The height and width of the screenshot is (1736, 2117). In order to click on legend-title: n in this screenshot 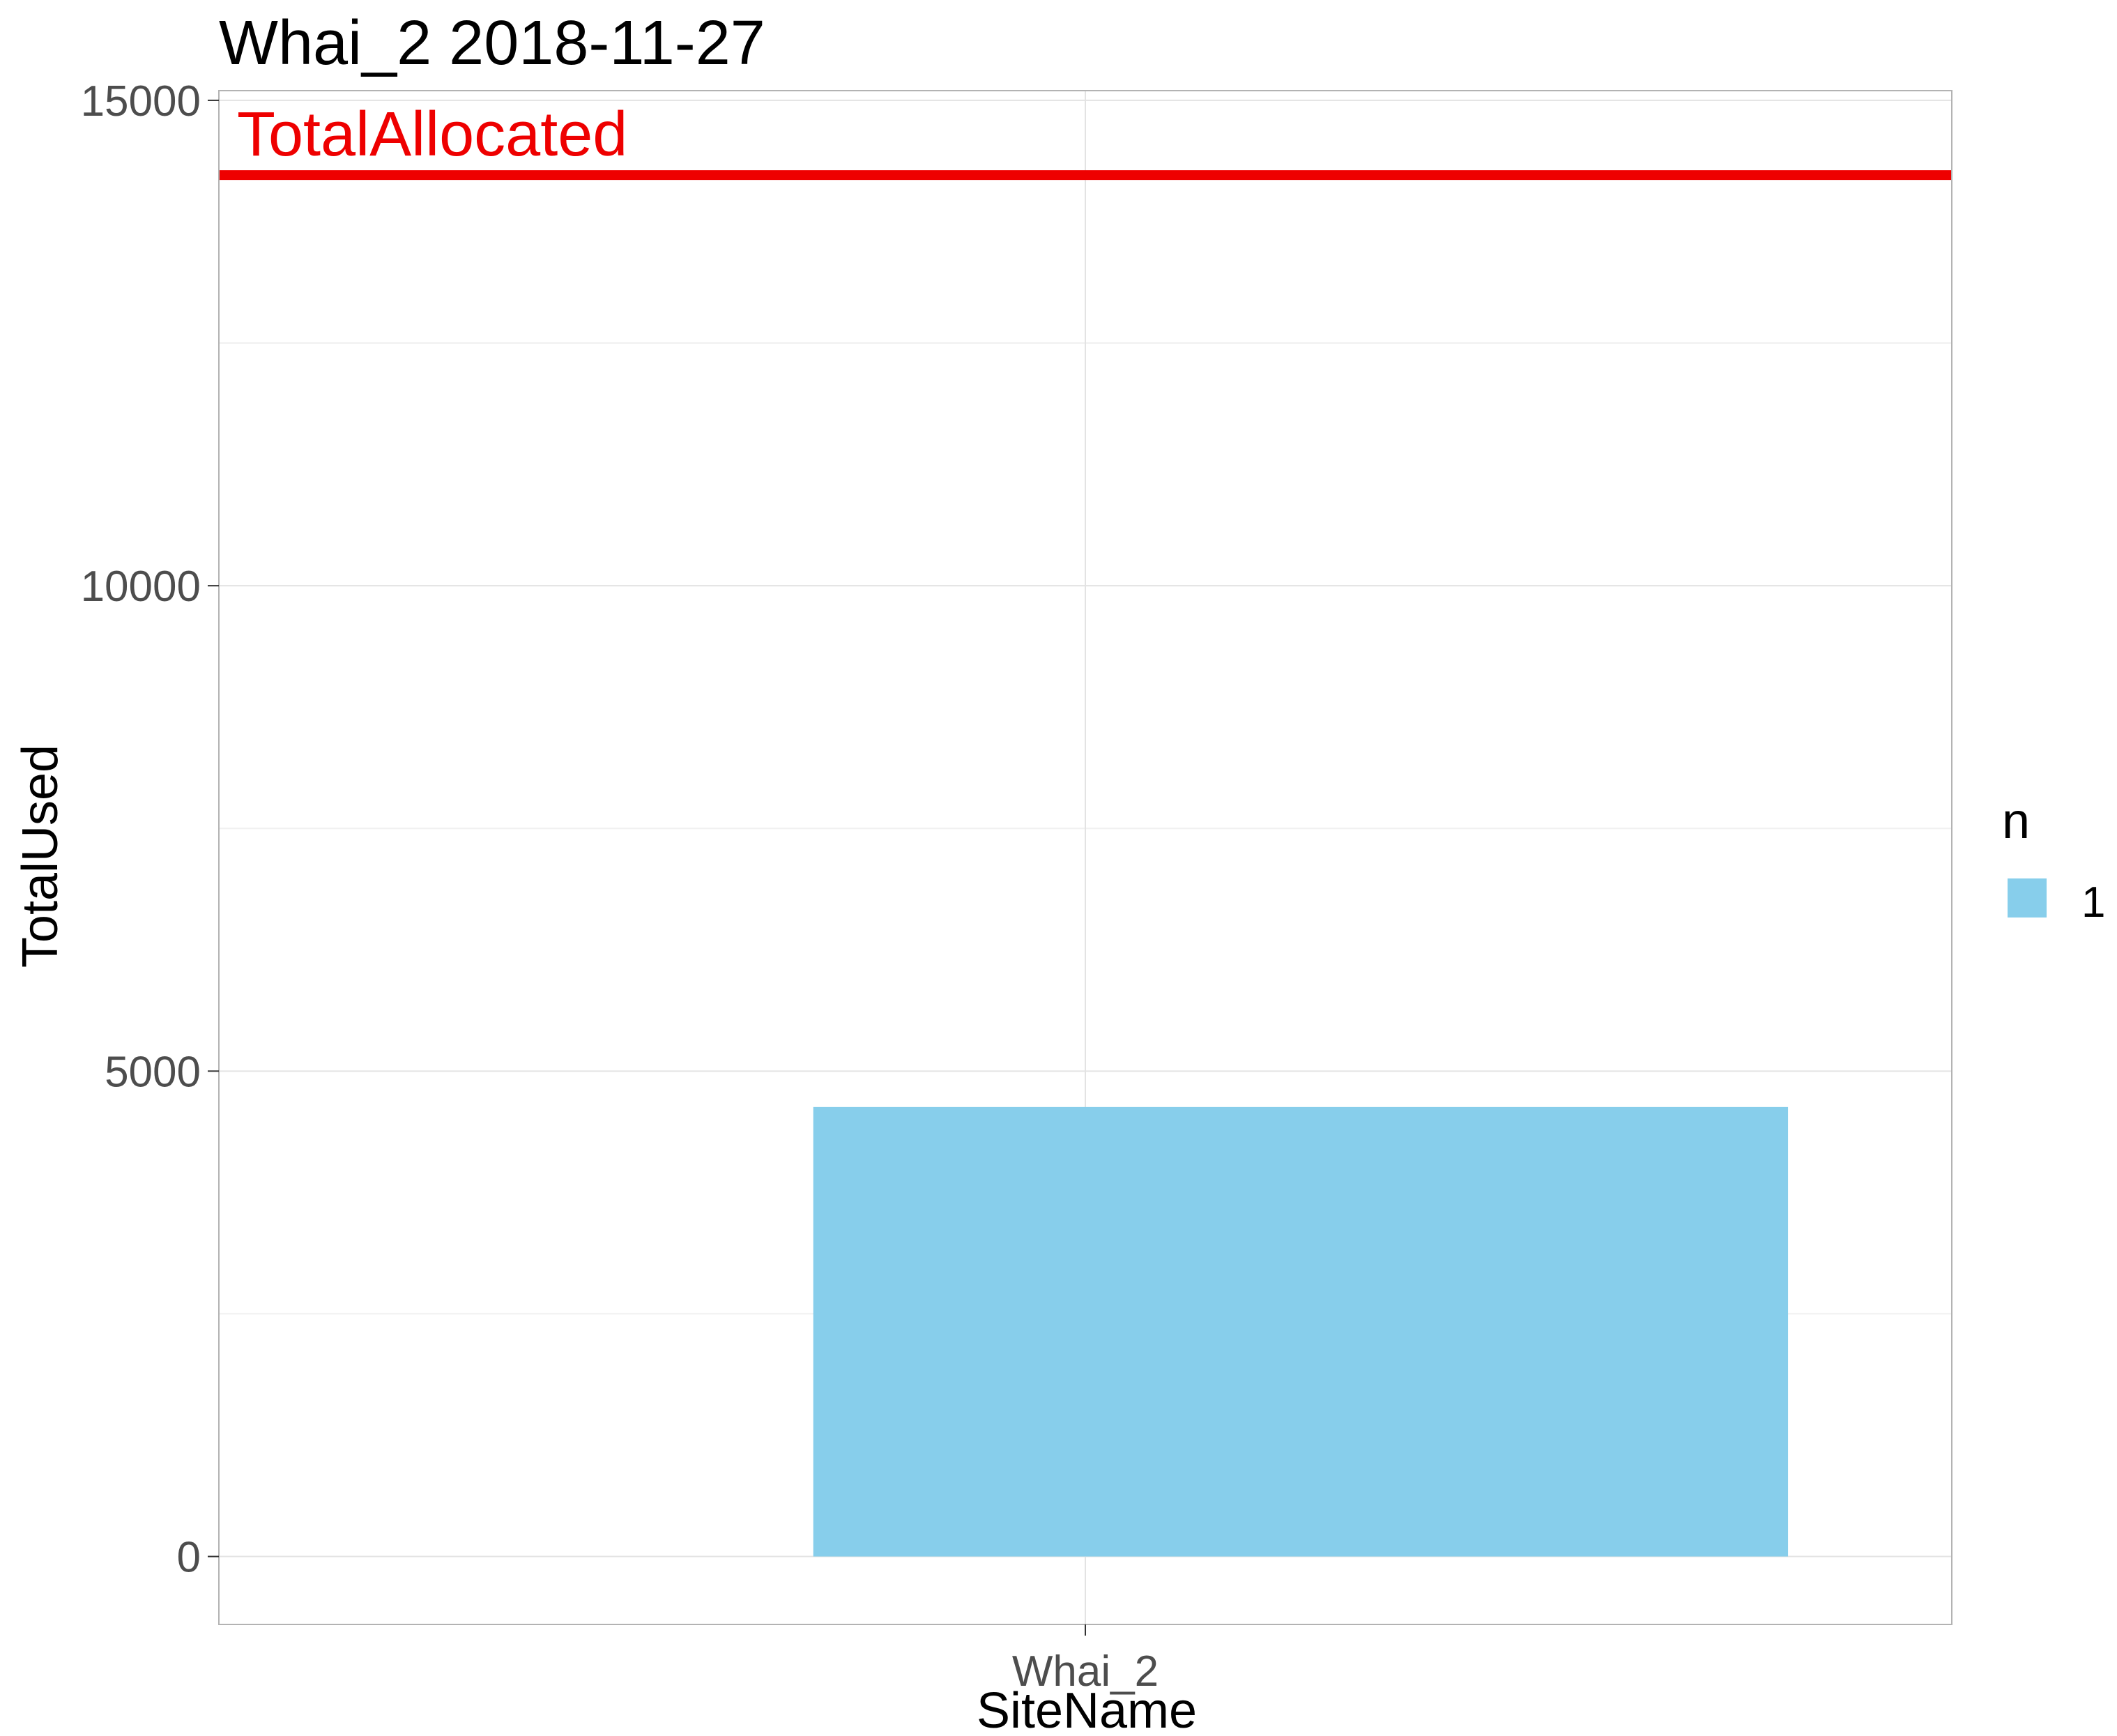, I will do `click(2016, 821)`.